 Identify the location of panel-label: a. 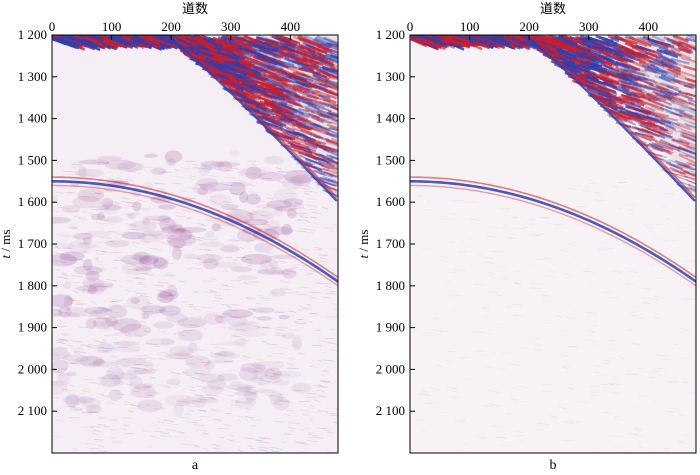
(195, 465).